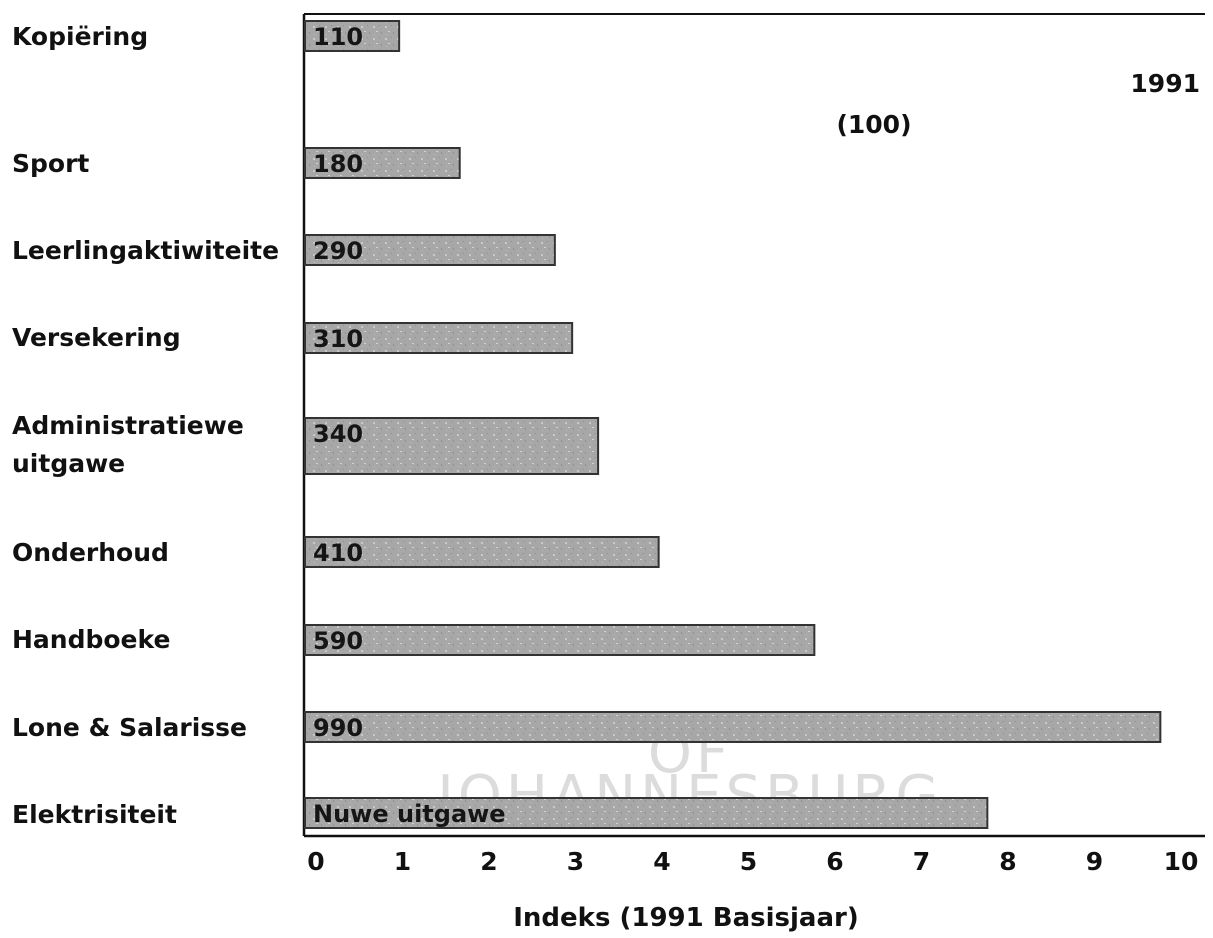 This screenshot has width=1213, height=938. I want to click on category-label-leerlingaktiwiteite: Leerlingaktiwiteite, so click(145, 250).